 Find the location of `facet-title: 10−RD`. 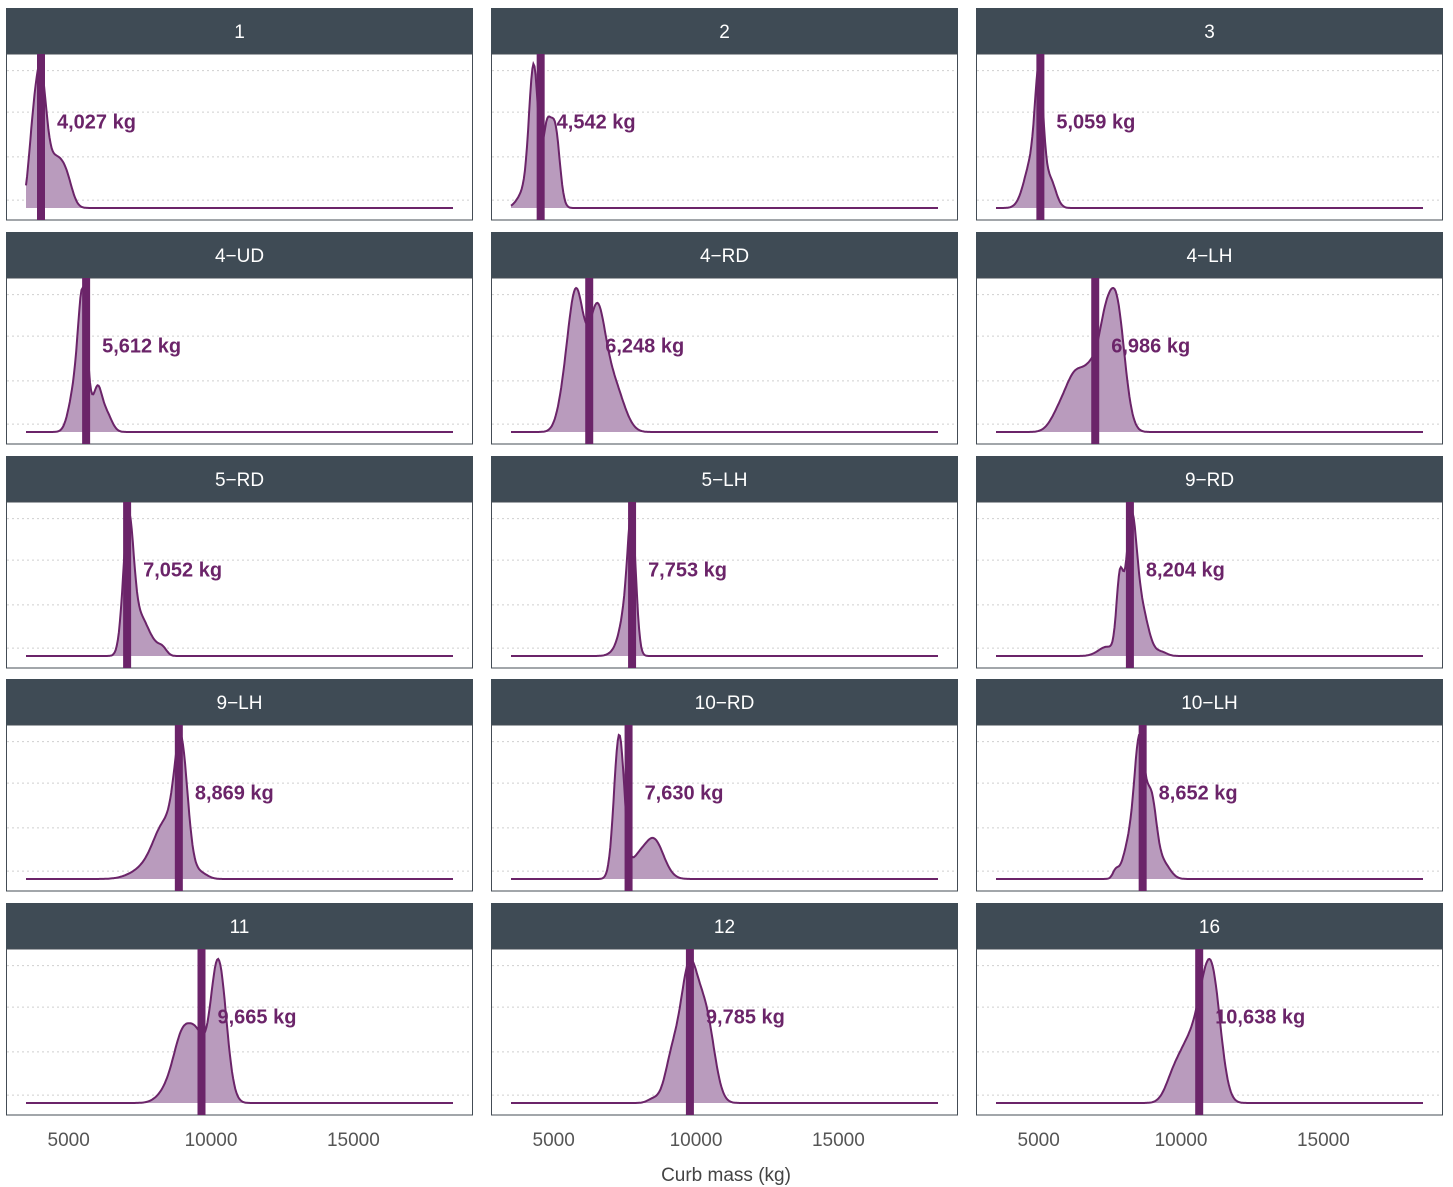

facet-title: 10−RD is located at coordinates (725, 703).